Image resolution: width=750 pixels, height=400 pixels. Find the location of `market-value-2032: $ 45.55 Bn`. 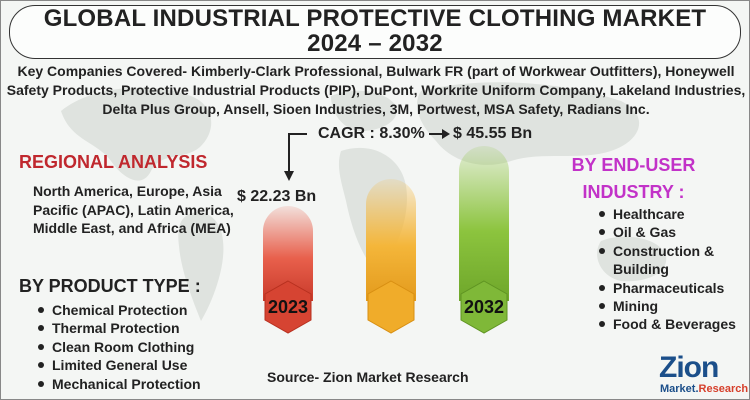

market-value-2032: $ 45.55 Bn is located at coordinates (493, 133).